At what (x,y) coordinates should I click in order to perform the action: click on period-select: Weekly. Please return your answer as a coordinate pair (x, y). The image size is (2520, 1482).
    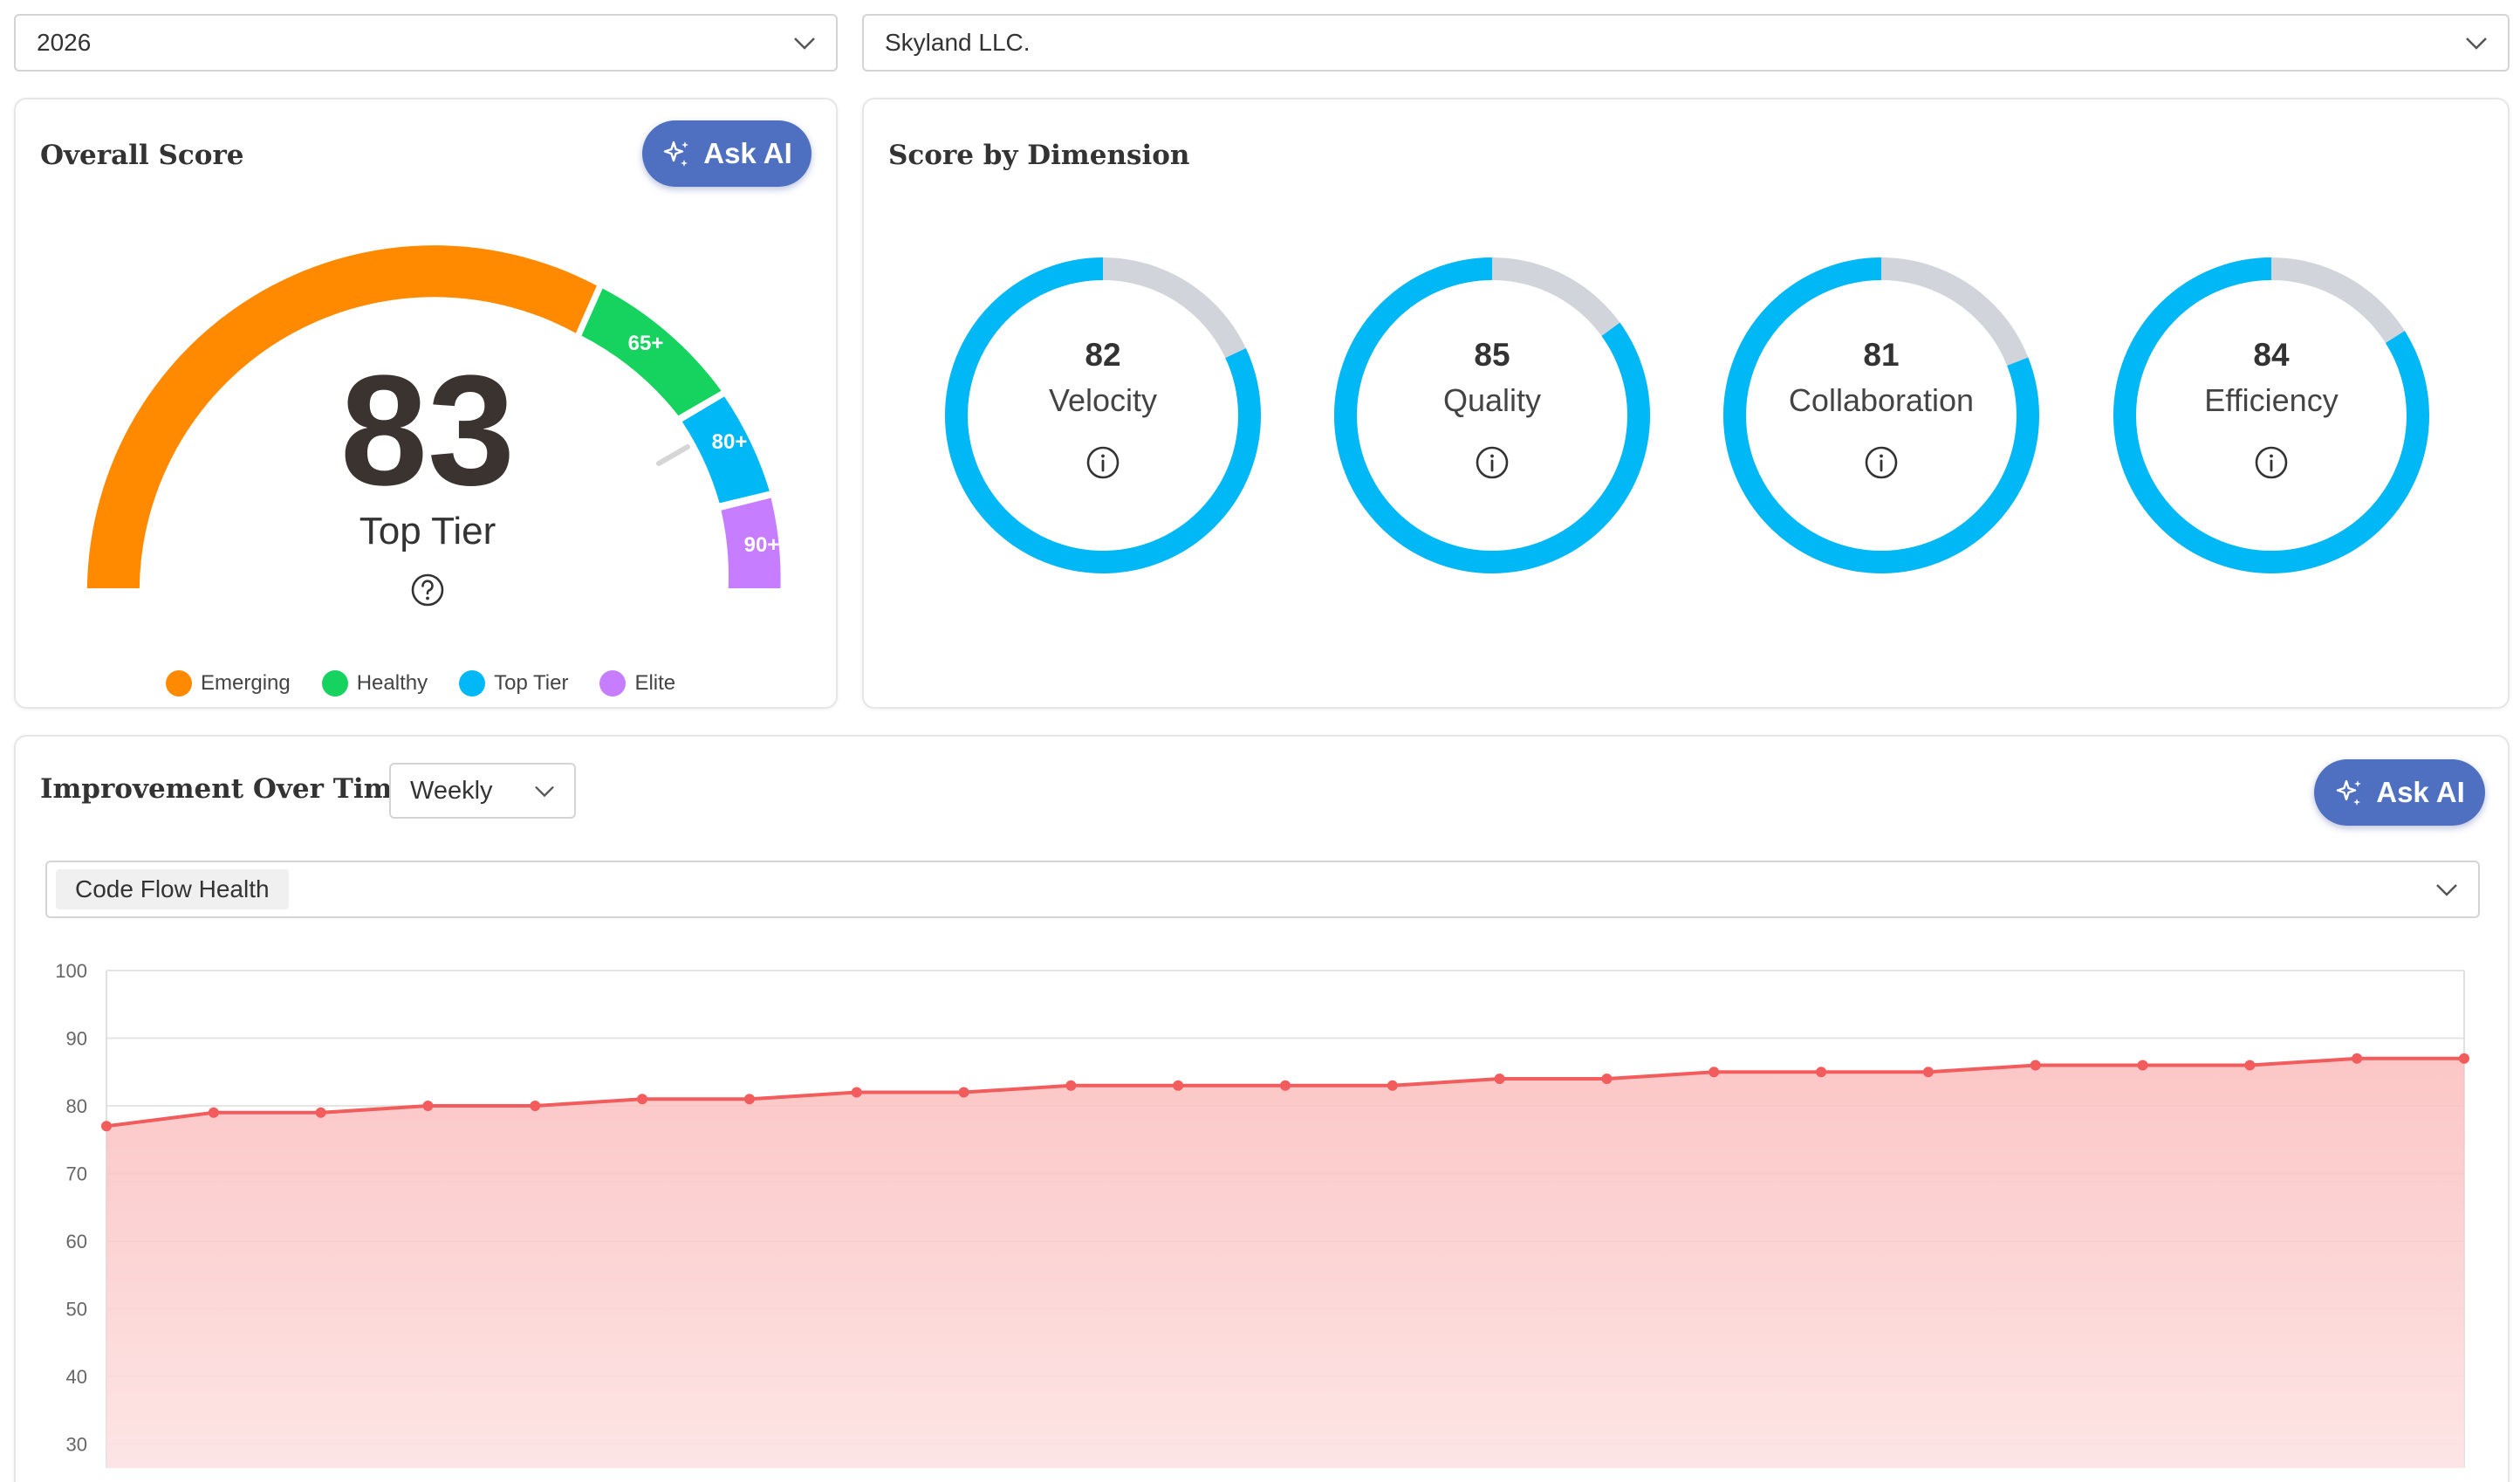
    Looking at the image, I should click on (482, 791).